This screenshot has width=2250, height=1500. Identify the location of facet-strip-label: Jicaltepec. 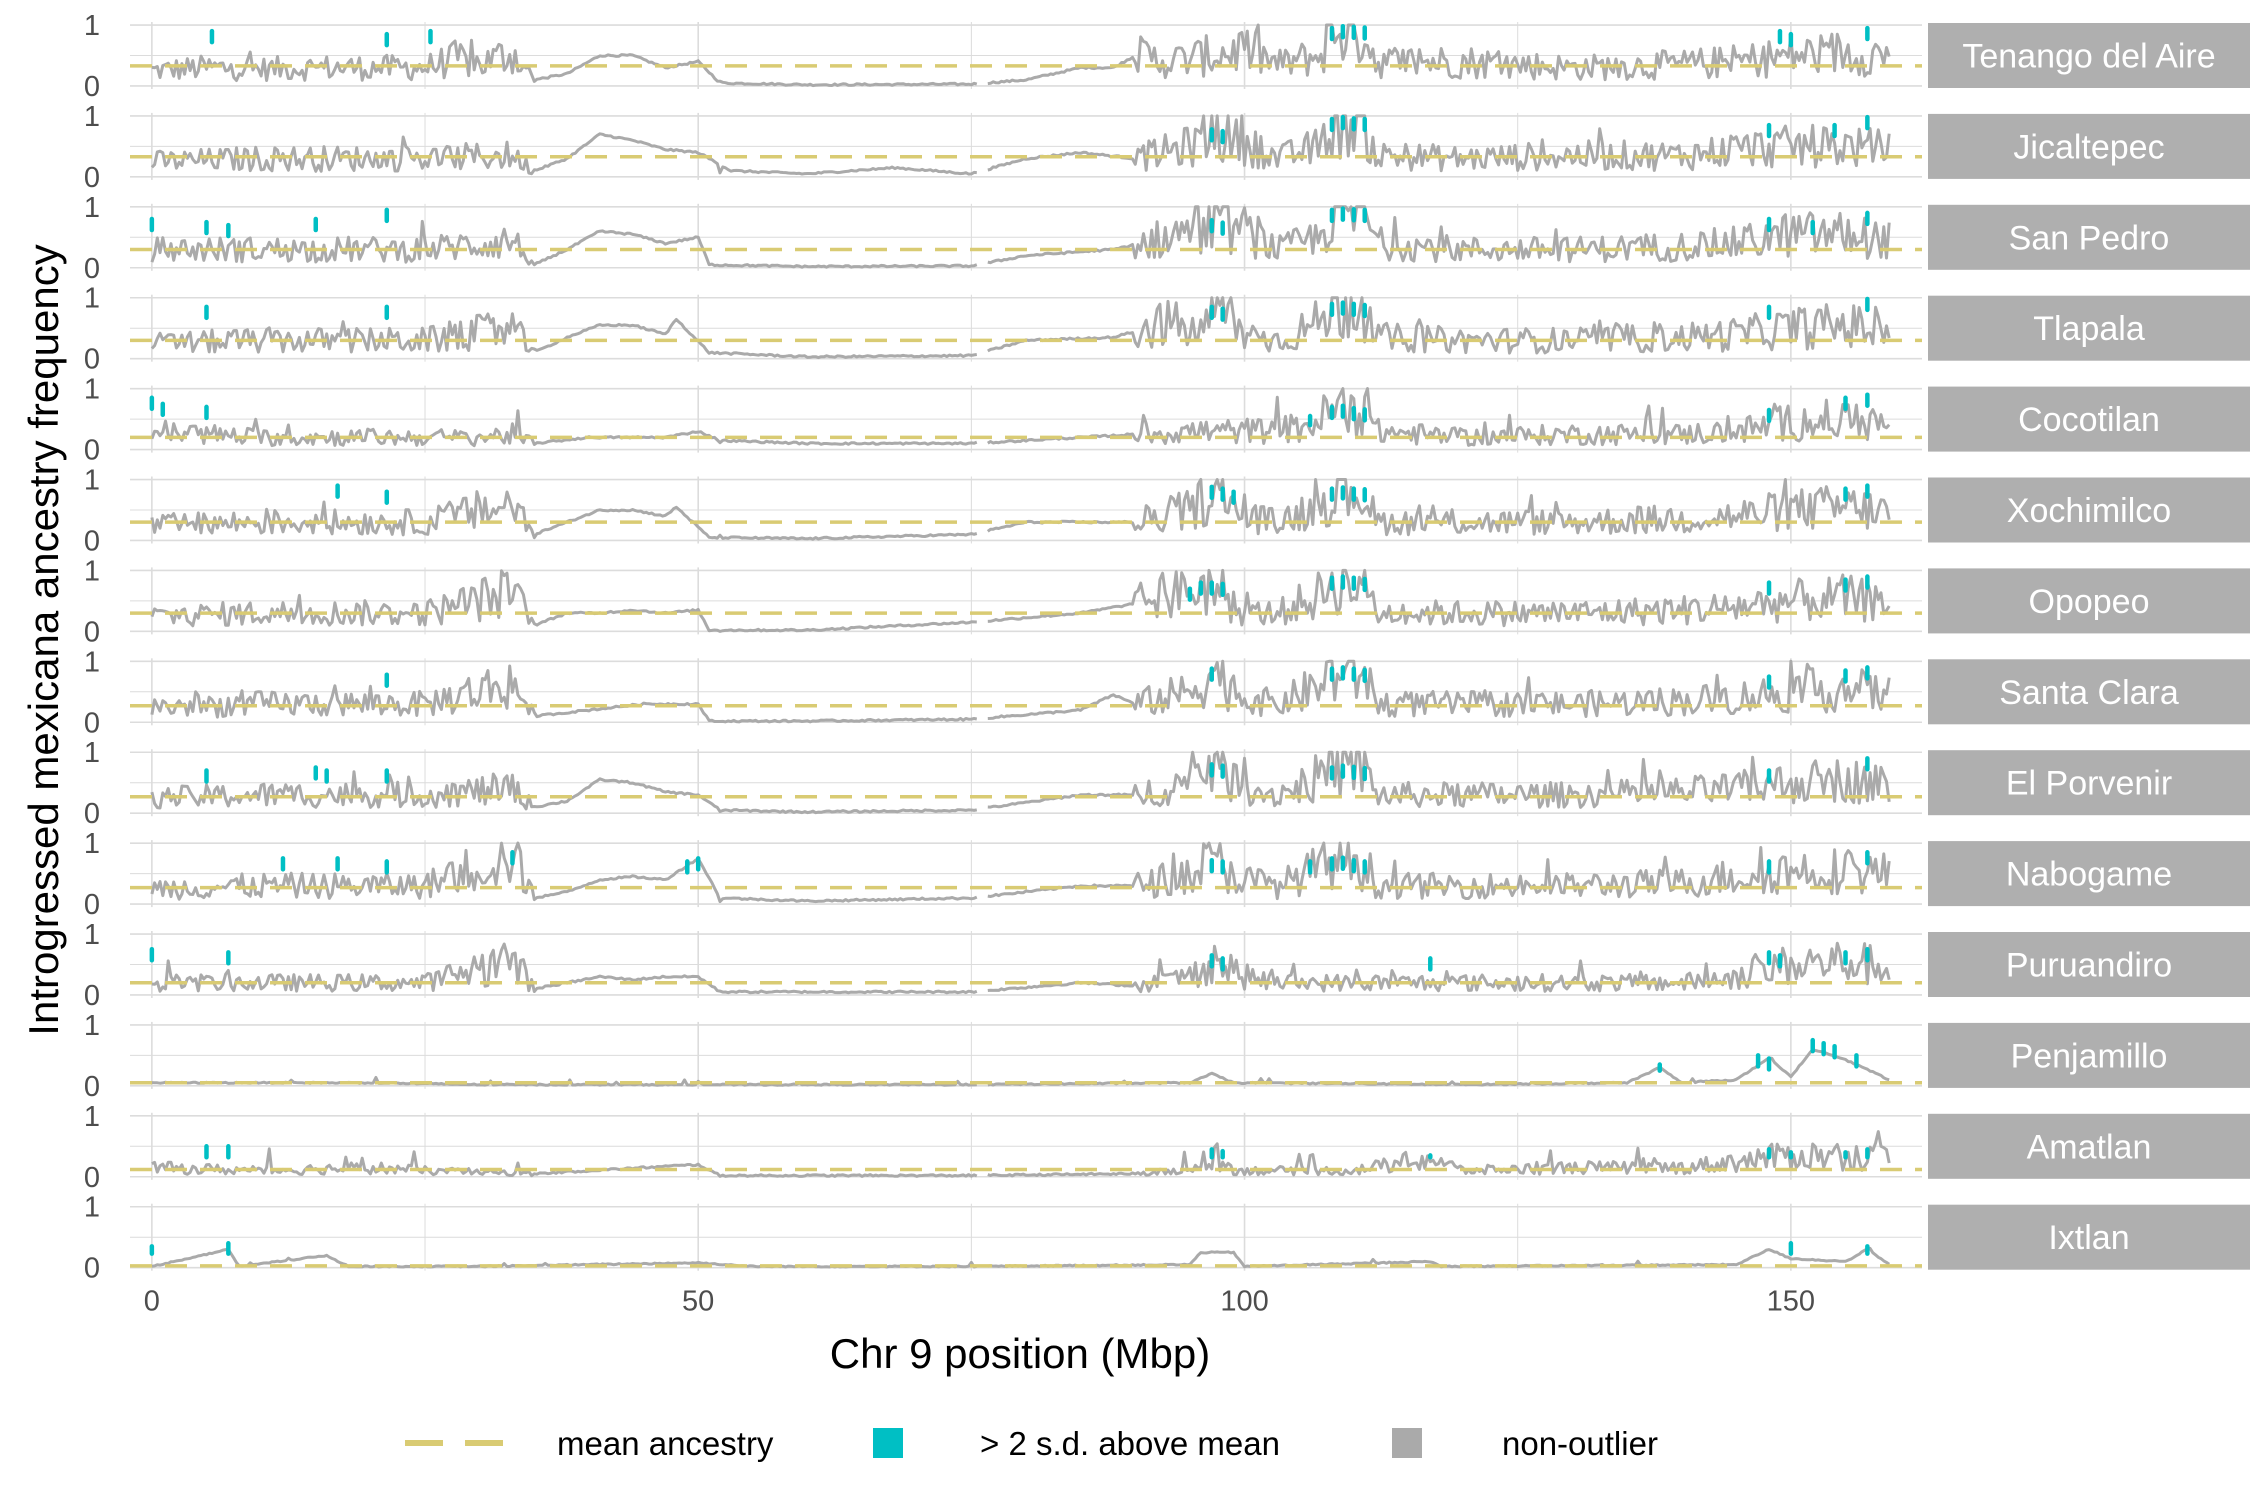
(2088, 147).